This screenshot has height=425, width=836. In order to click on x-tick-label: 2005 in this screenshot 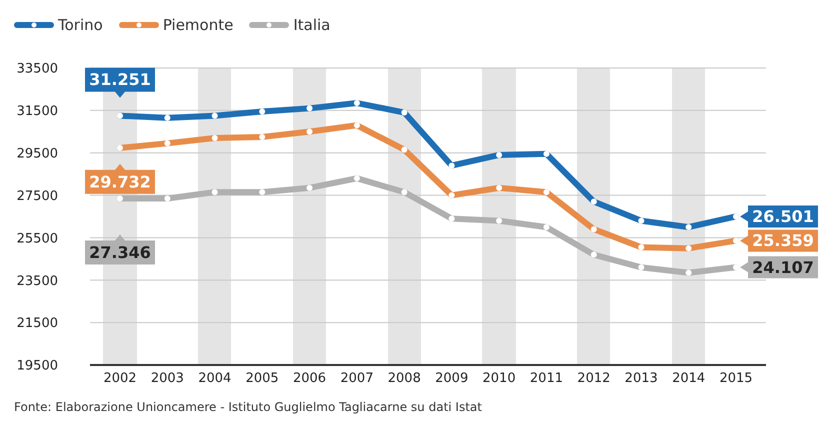, I will do `click(262, 378)`.